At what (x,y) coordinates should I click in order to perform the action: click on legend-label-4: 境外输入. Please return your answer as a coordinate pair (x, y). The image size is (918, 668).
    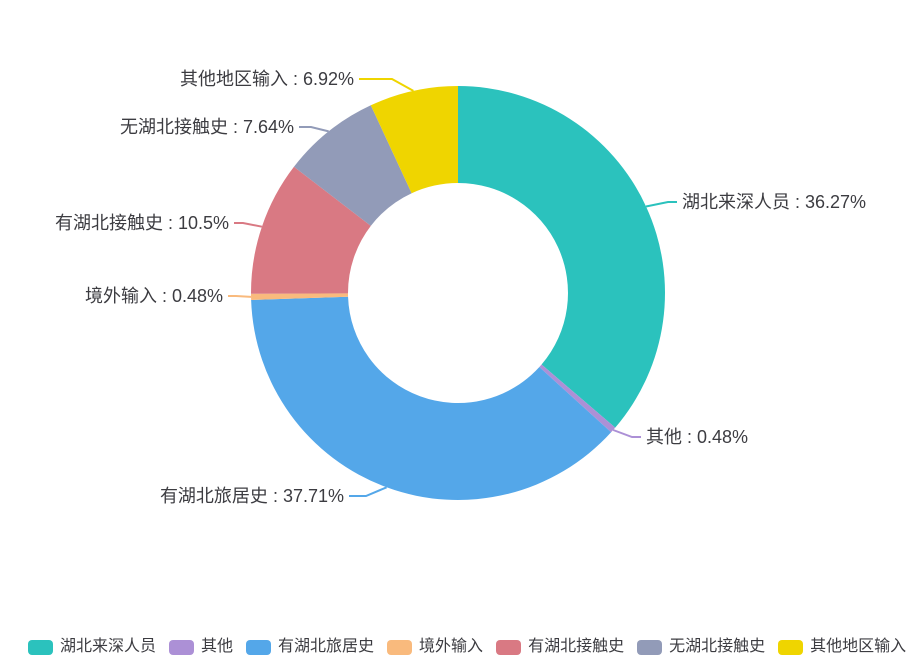
    Looking at the image, I should click on (451, 646).